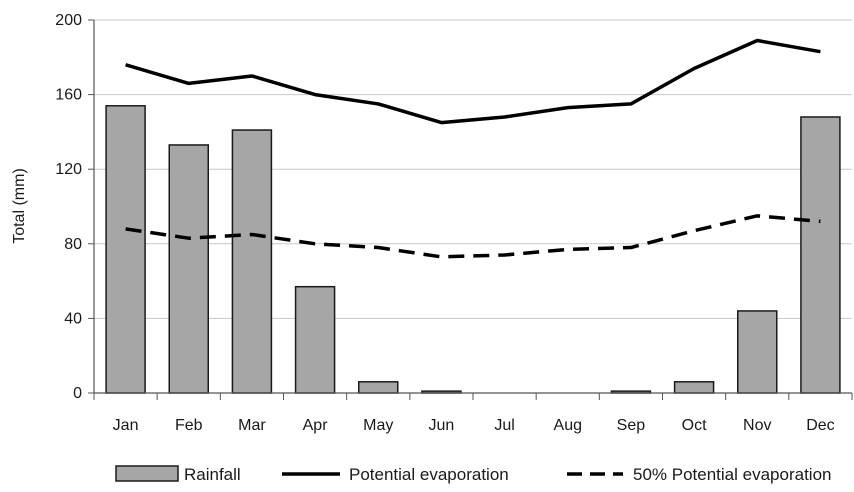  What do you see at coordinates (68, 169) in the screenshot?
I see `y-tick-label-120: 120` at bounding box center [68, 169].